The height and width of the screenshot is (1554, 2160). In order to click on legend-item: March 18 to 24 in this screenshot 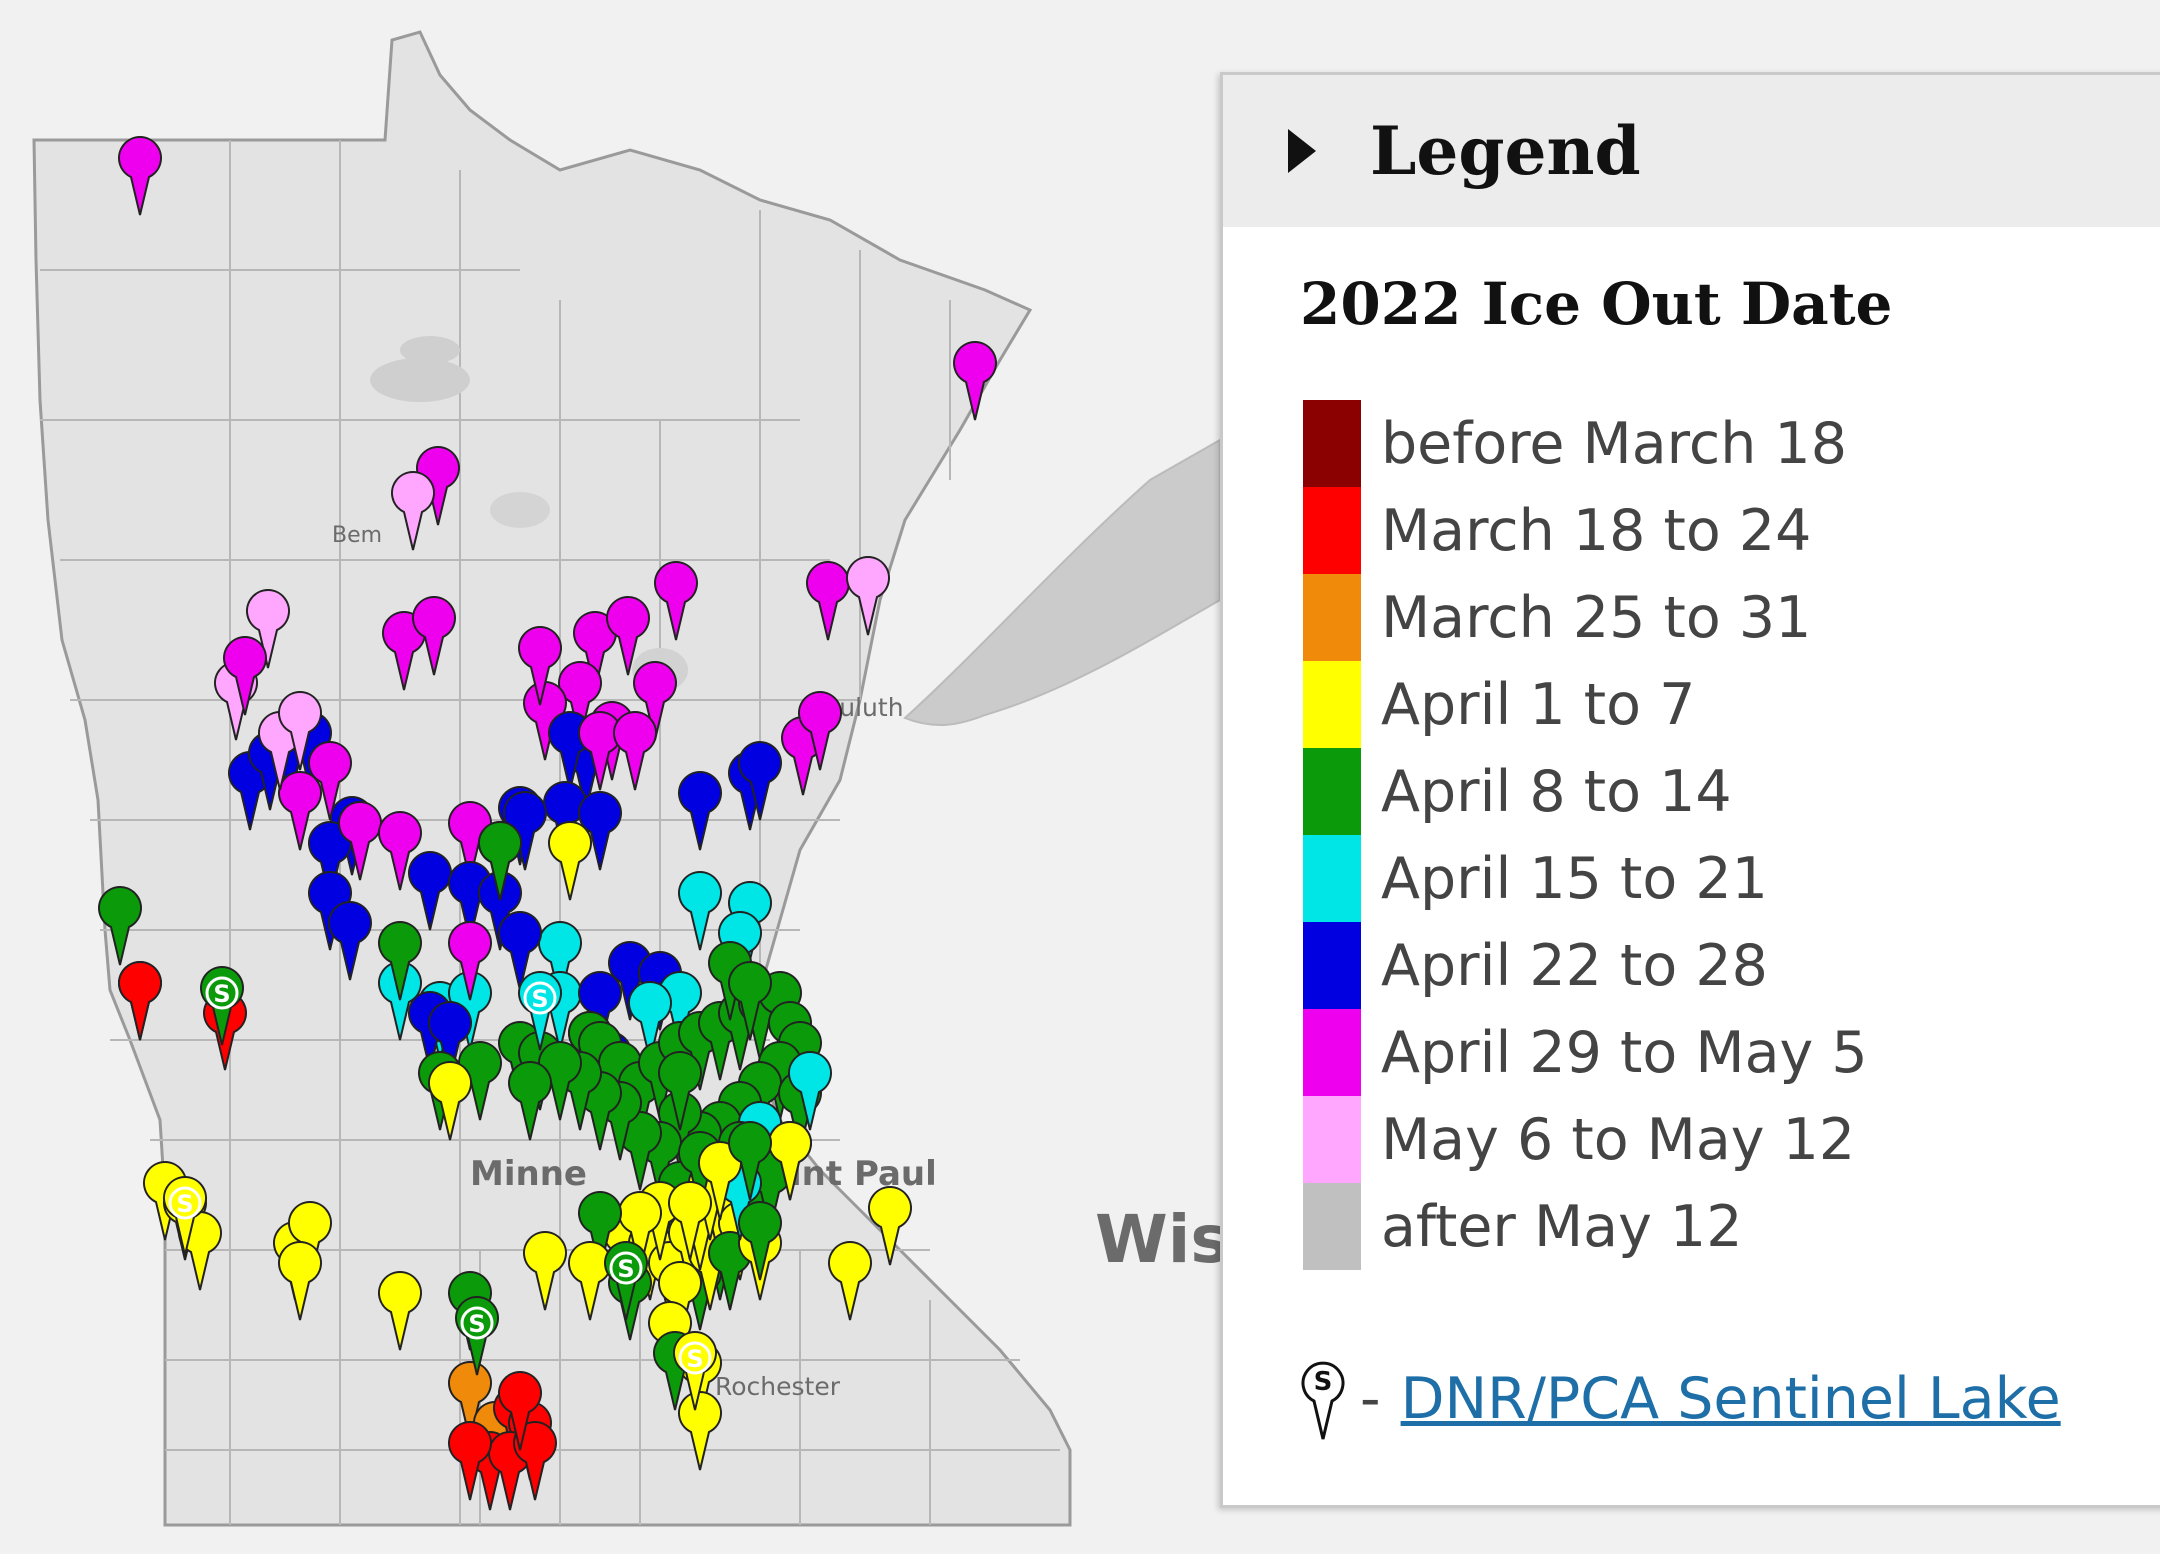, I will do `click(1585, 530)`.